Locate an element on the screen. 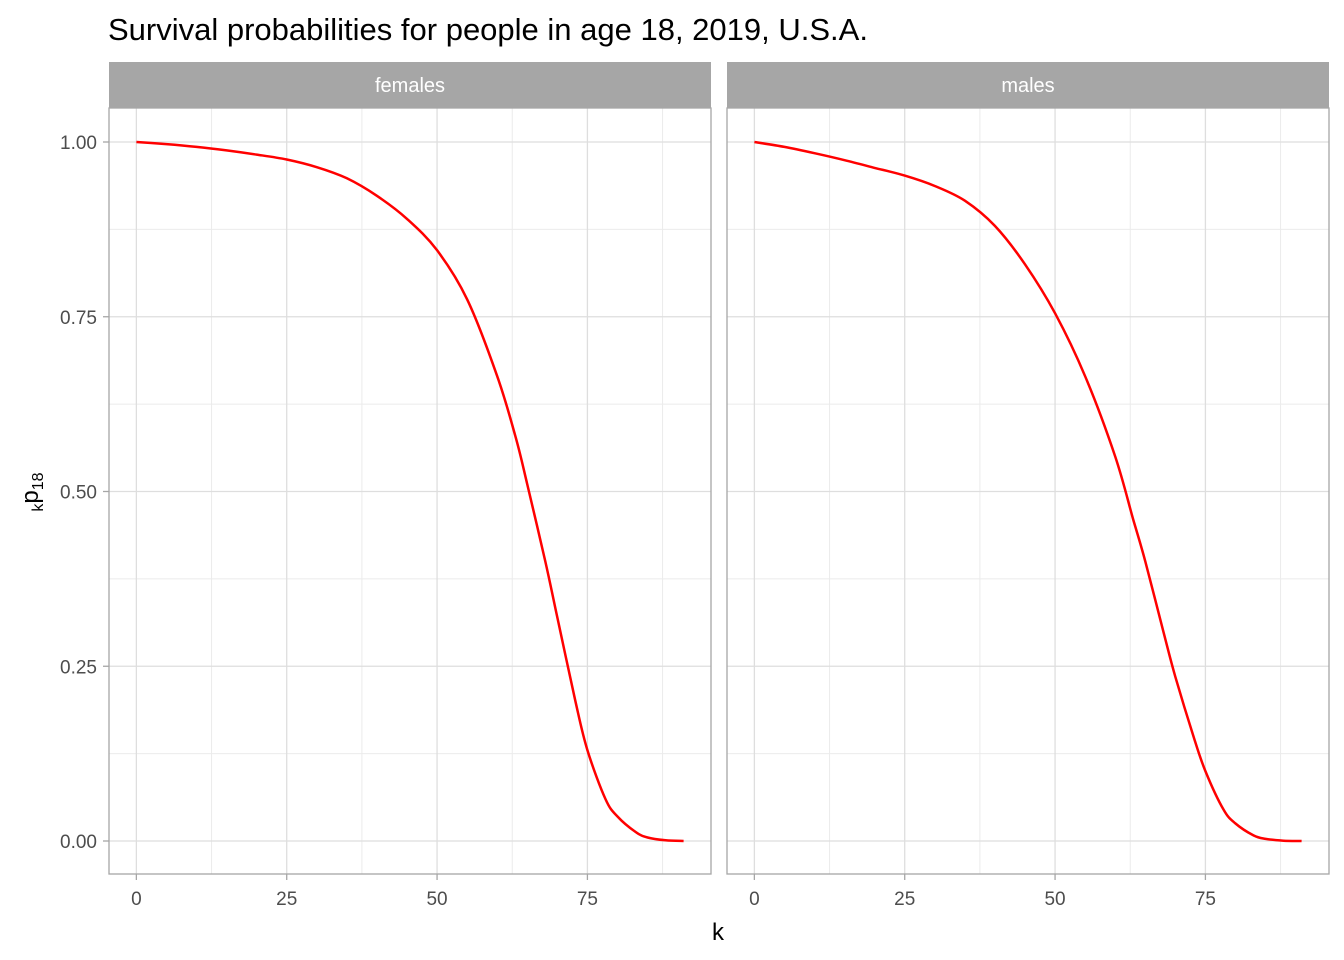 The height and width of the screenshot is (960, 1344). y-tick-label: 0.00 is located at coordinates (78, 842).